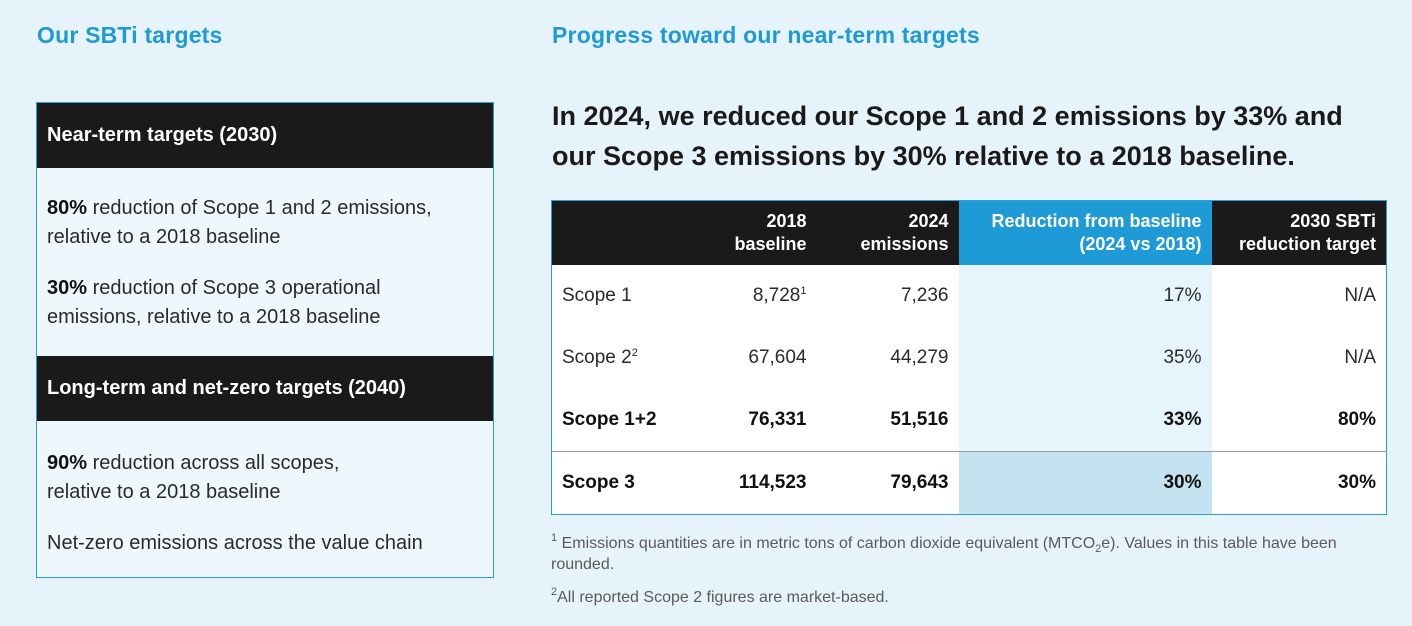 This screenshot has height=626, width=1412. I want to click on target-cell: 30%, so click(1299, 483).